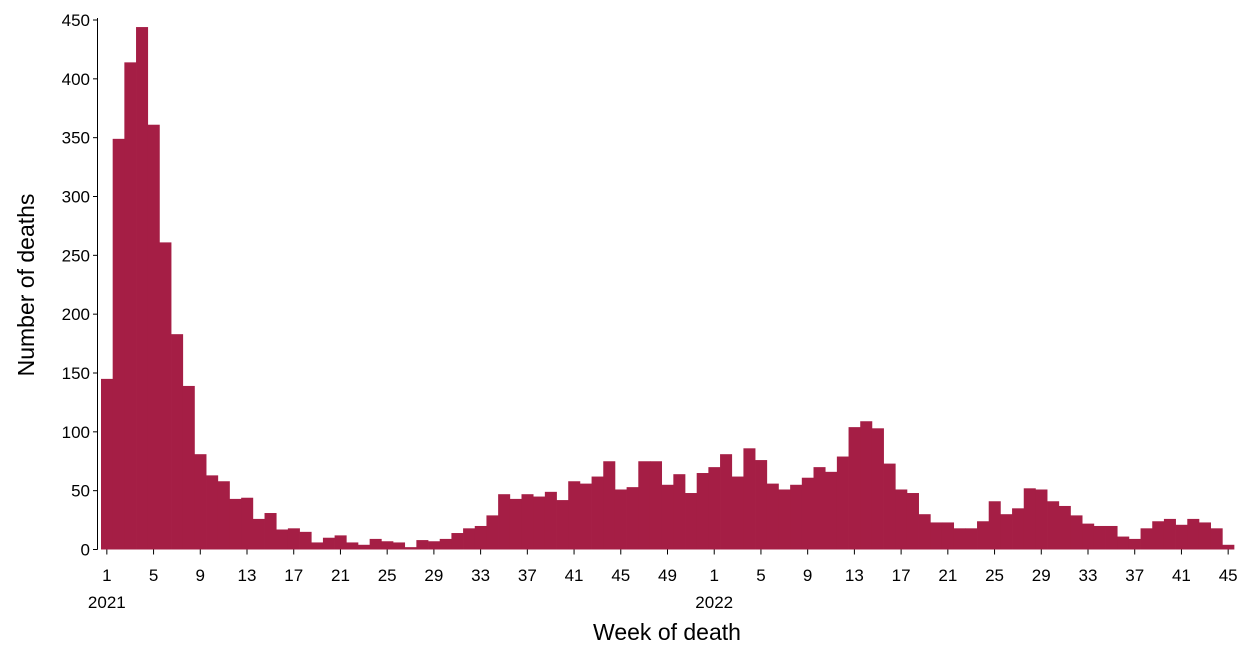 The width and height of the screenshot is (1247, 647). I want to click on bar-2022-W38, so click(1146, 539).